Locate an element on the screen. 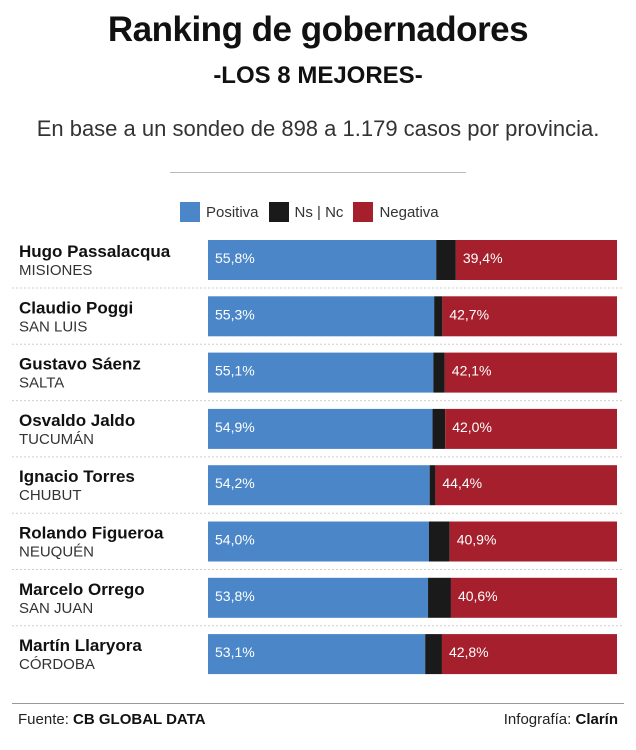 The height and width of the screenshot is (750, 636). province-name: TUCUMÁN is located at coordinates (56, 439).